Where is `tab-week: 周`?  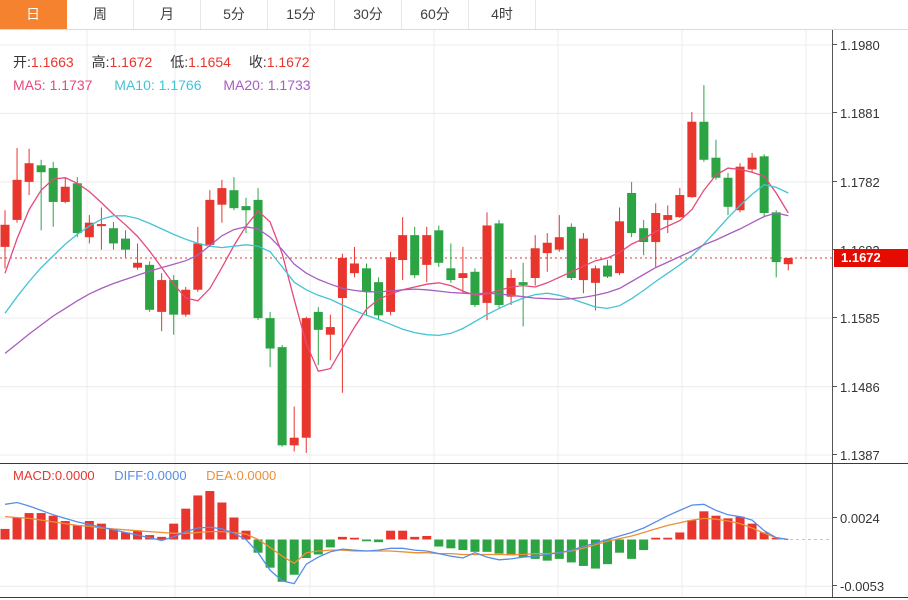 tab-week: 周 is located at coordinates (100, 14).